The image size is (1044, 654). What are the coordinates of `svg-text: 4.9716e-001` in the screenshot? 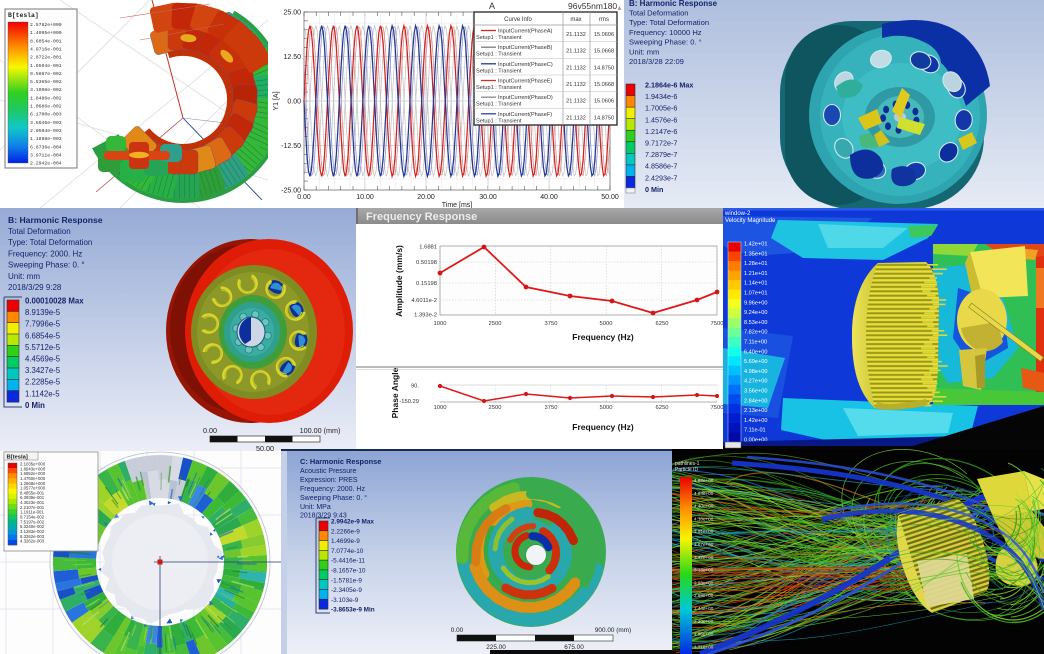 It's located at (46, 49).